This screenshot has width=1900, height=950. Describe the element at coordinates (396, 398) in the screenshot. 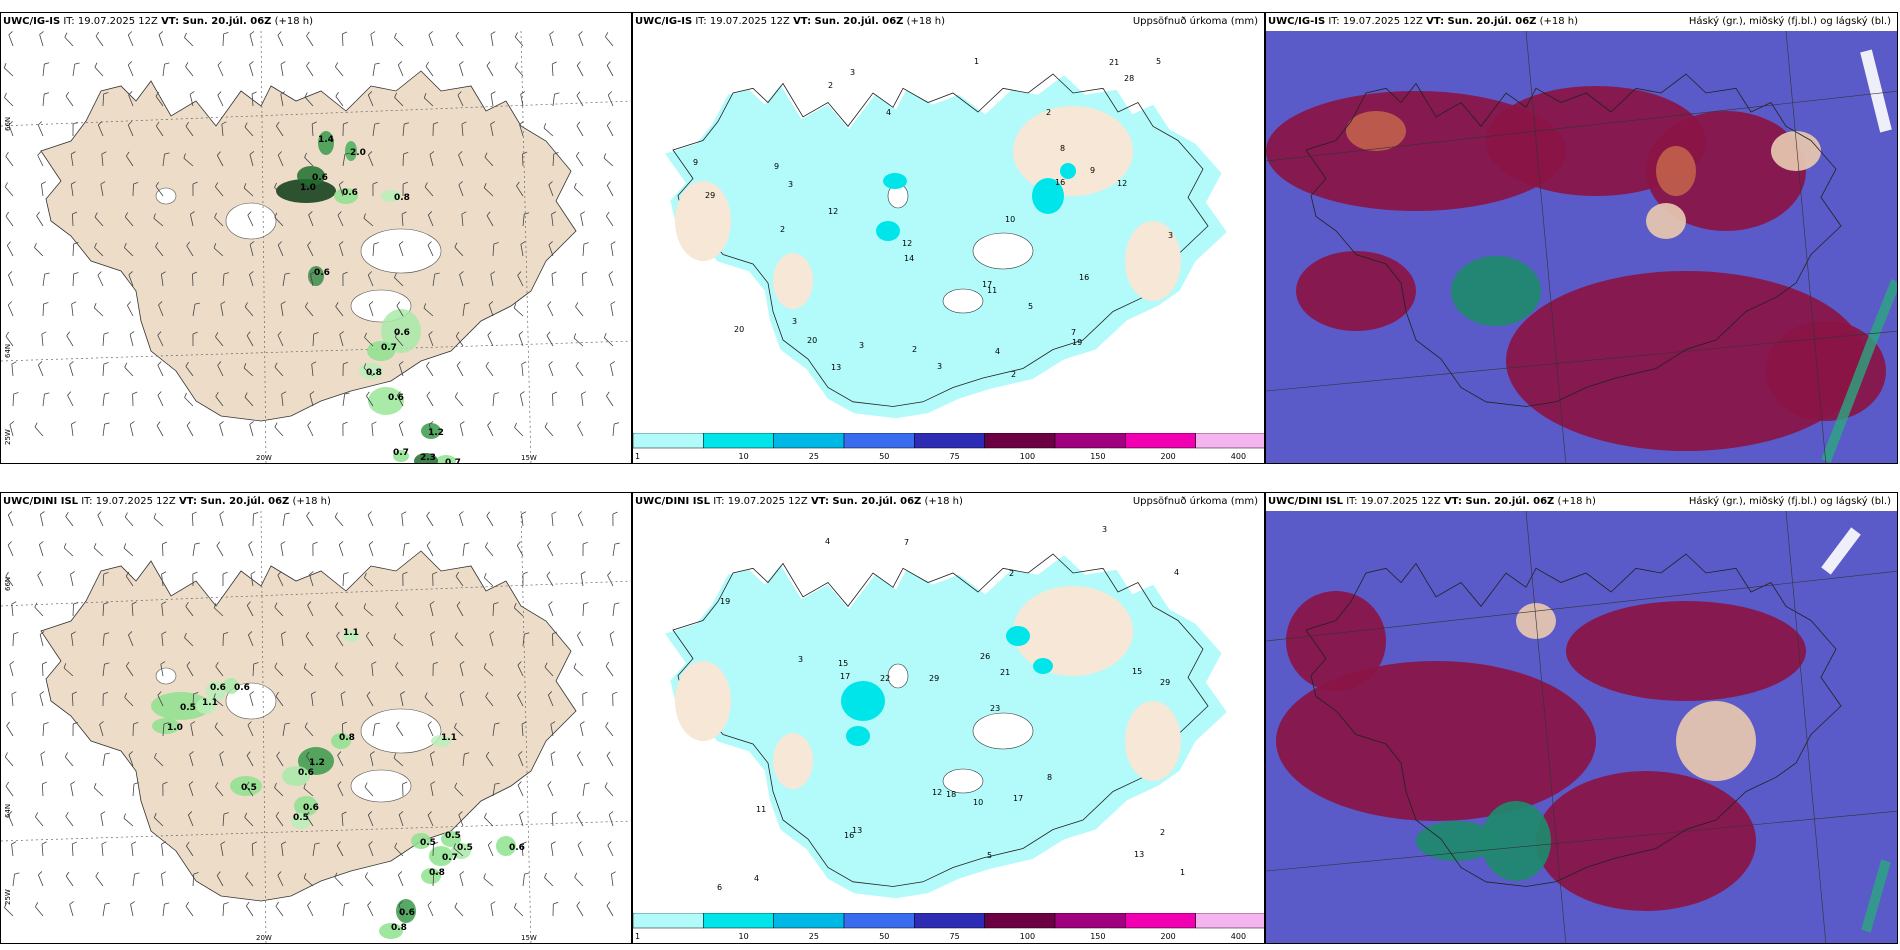

I see `precip-value-label: 0.6` at that location.